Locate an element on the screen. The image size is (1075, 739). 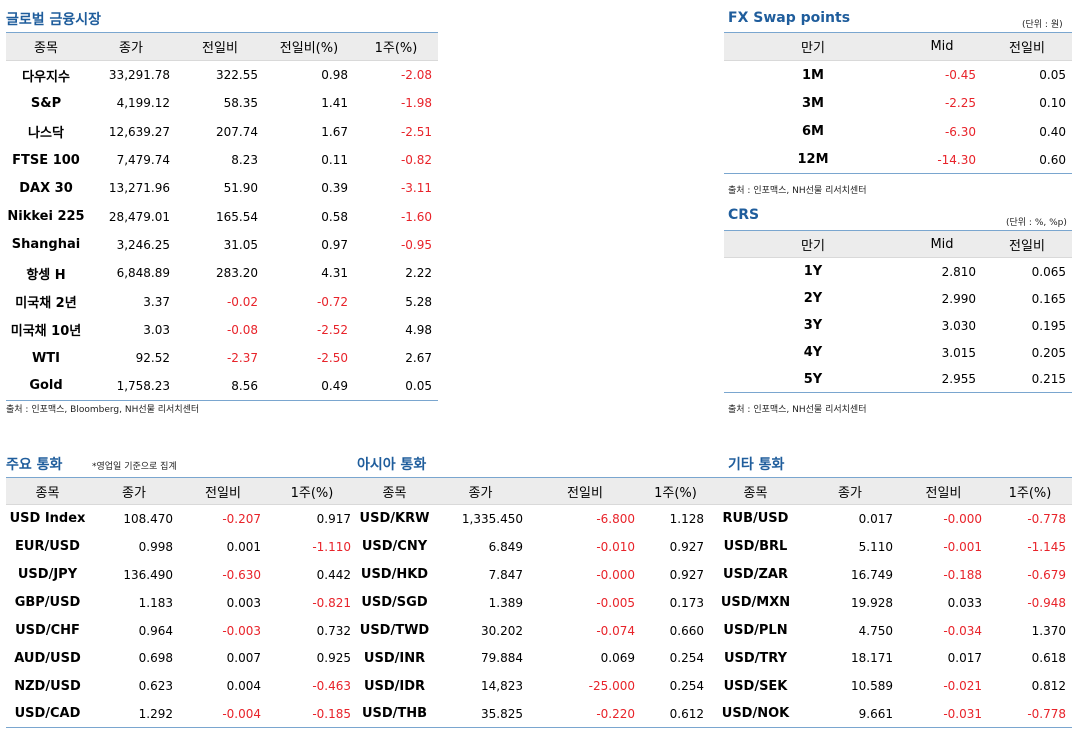
cell-chg: -0.021 is located at coordinates (962, 686).